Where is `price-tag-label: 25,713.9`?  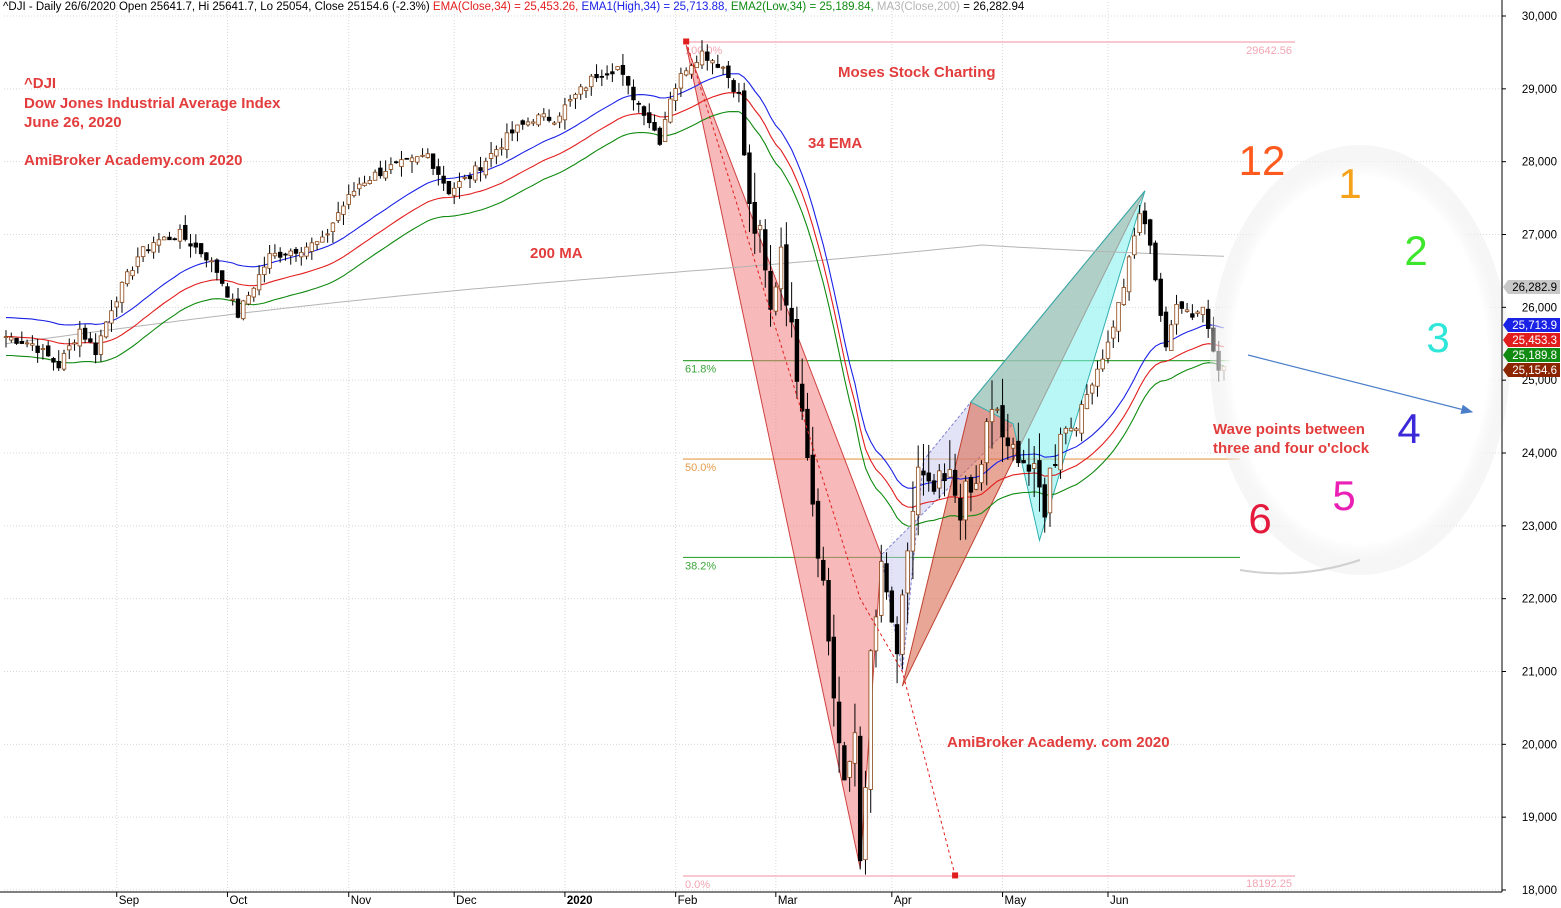 price-tag-label: 25,713.9 is located at coordinates (1534, 326).